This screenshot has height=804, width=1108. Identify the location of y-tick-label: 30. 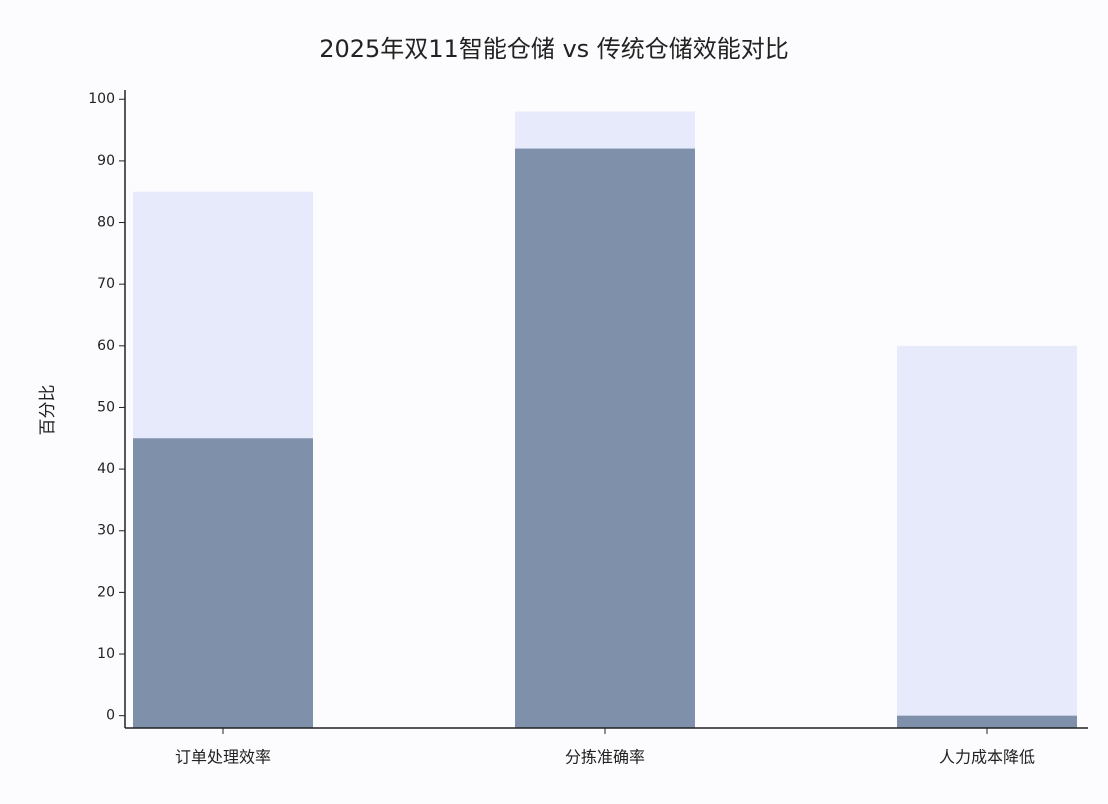
(106, 531).